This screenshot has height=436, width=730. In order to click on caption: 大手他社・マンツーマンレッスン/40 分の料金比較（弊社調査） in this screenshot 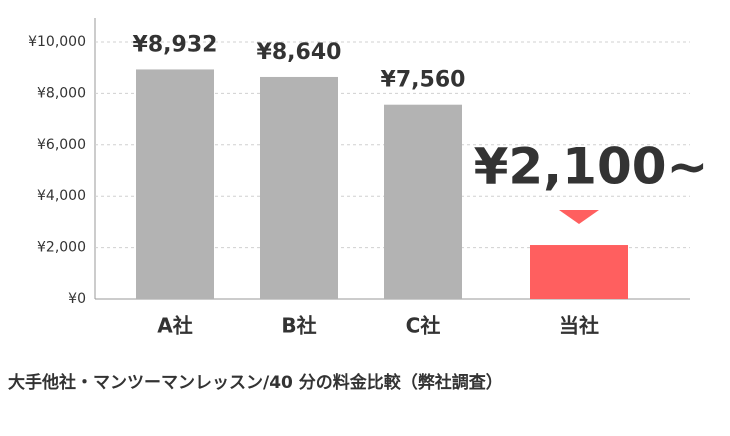, I will do `click(255, 382)`.